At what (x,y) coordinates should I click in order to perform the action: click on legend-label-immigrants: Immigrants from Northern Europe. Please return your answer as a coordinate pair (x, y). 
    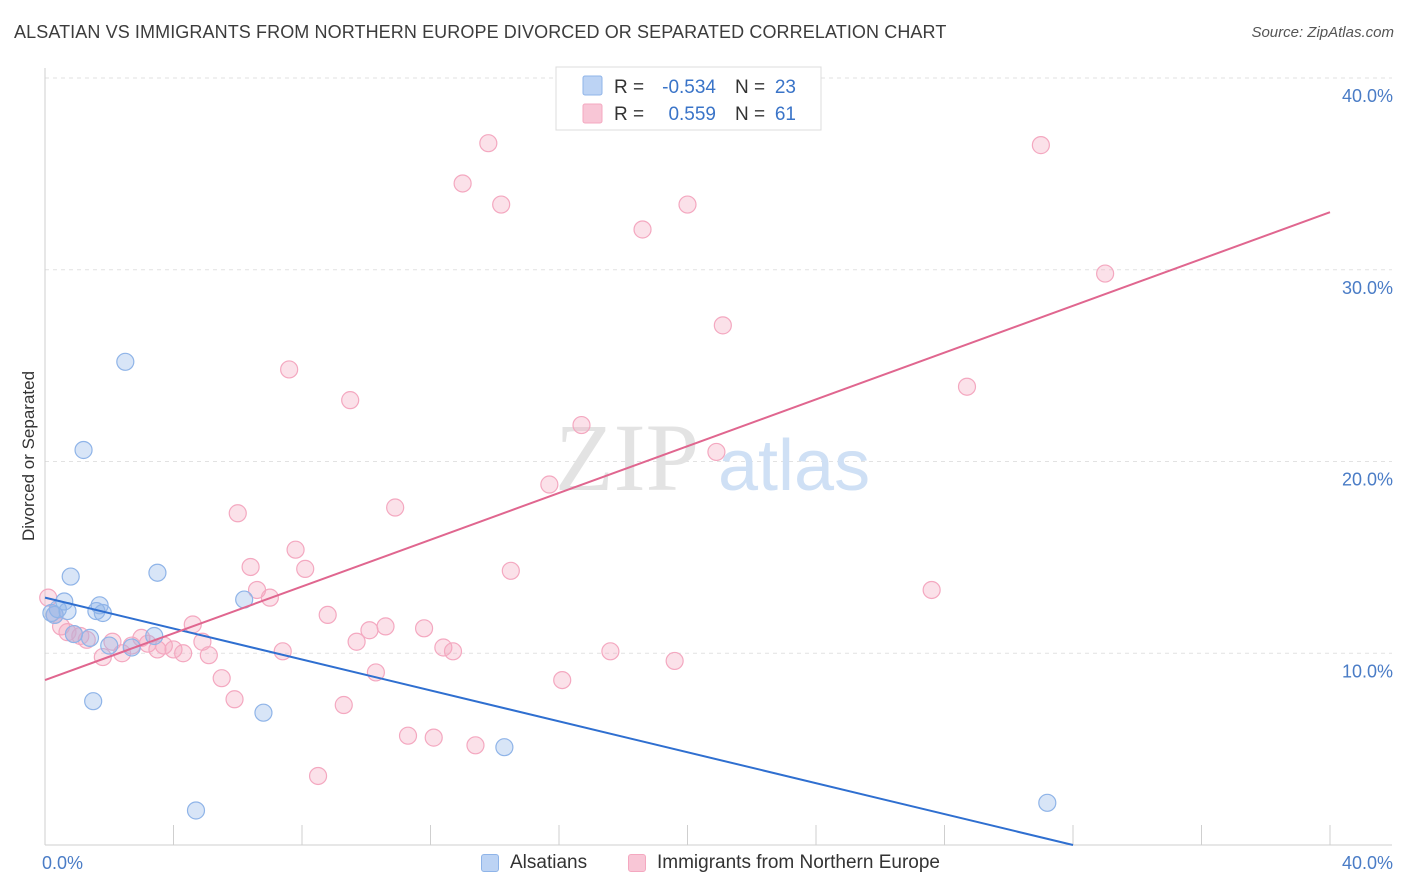
    Looking at the image, I should click on (798, 862).